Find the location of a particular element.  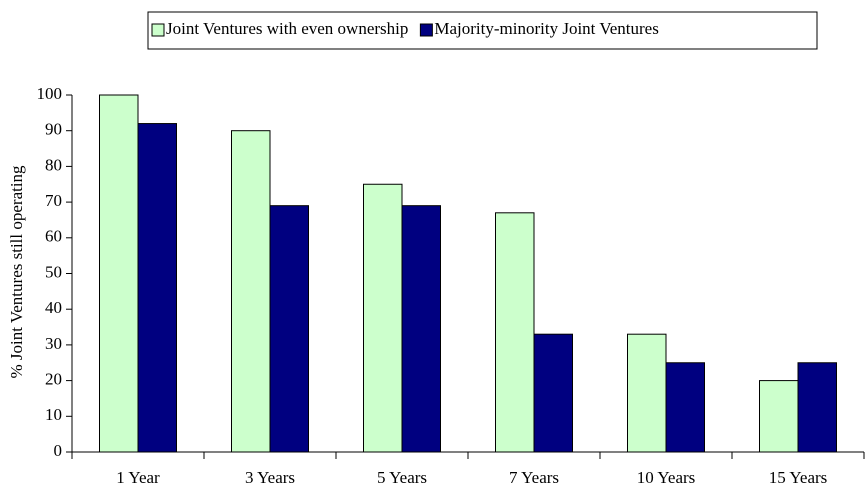

y-tick-label: 50 is located at coordinates (53, 271).